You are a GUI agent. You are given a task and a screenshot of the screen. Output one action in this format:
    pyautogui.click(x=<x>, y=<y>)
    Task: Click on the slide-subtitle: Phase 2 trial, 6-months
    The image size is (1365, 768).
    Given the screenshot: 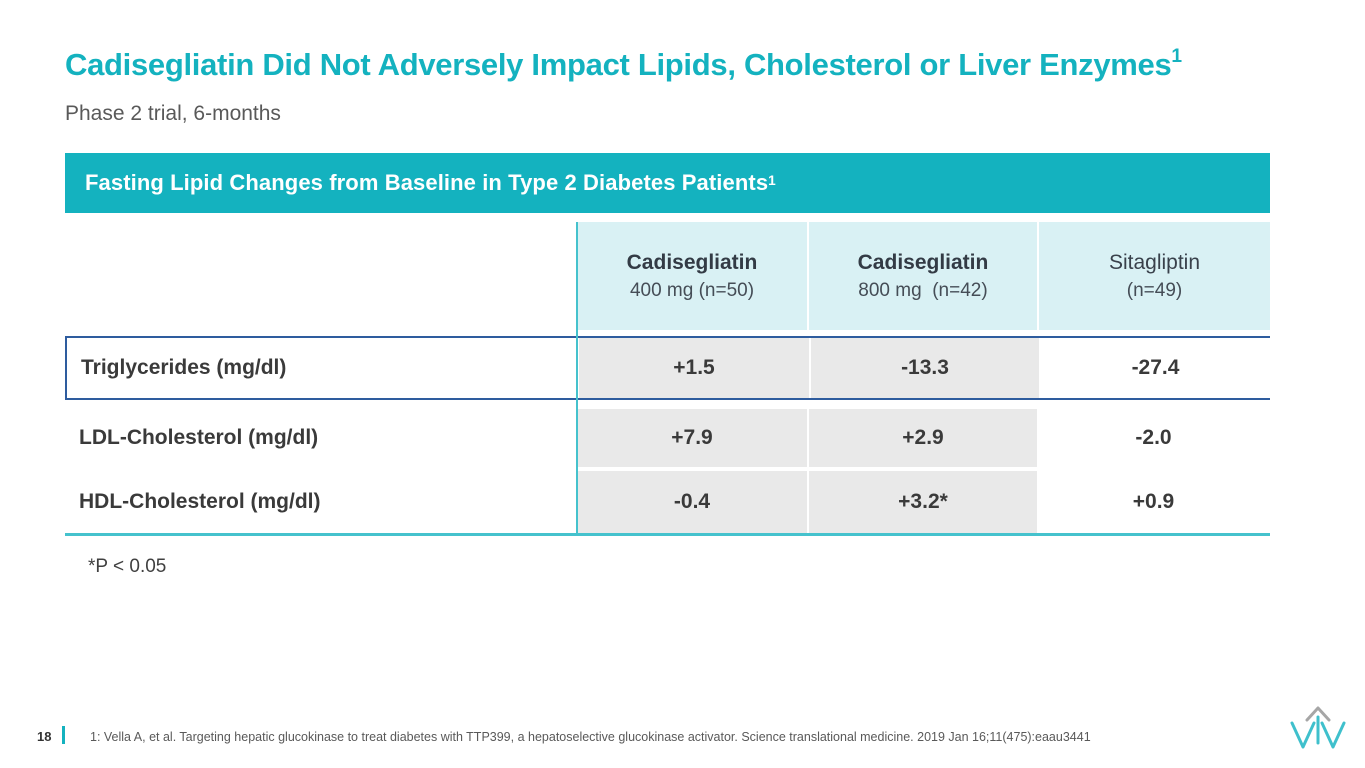 What is the action you would take?
    pyautogui.click(x=173, y=113)
    